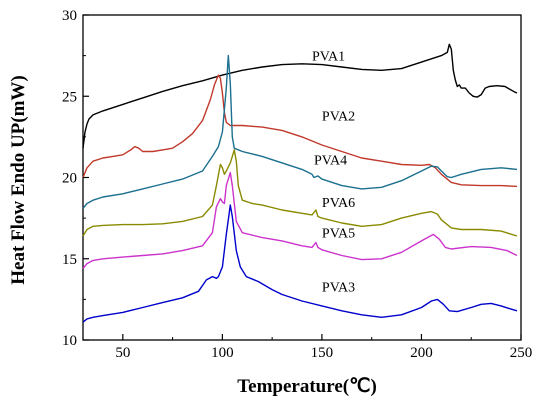 The width and height of the screenshot is (550, 405). What do you see at coordinates (421, 353) in the screenshot?
I see `x-tick-label: 200` at bounding box center [421, 353].